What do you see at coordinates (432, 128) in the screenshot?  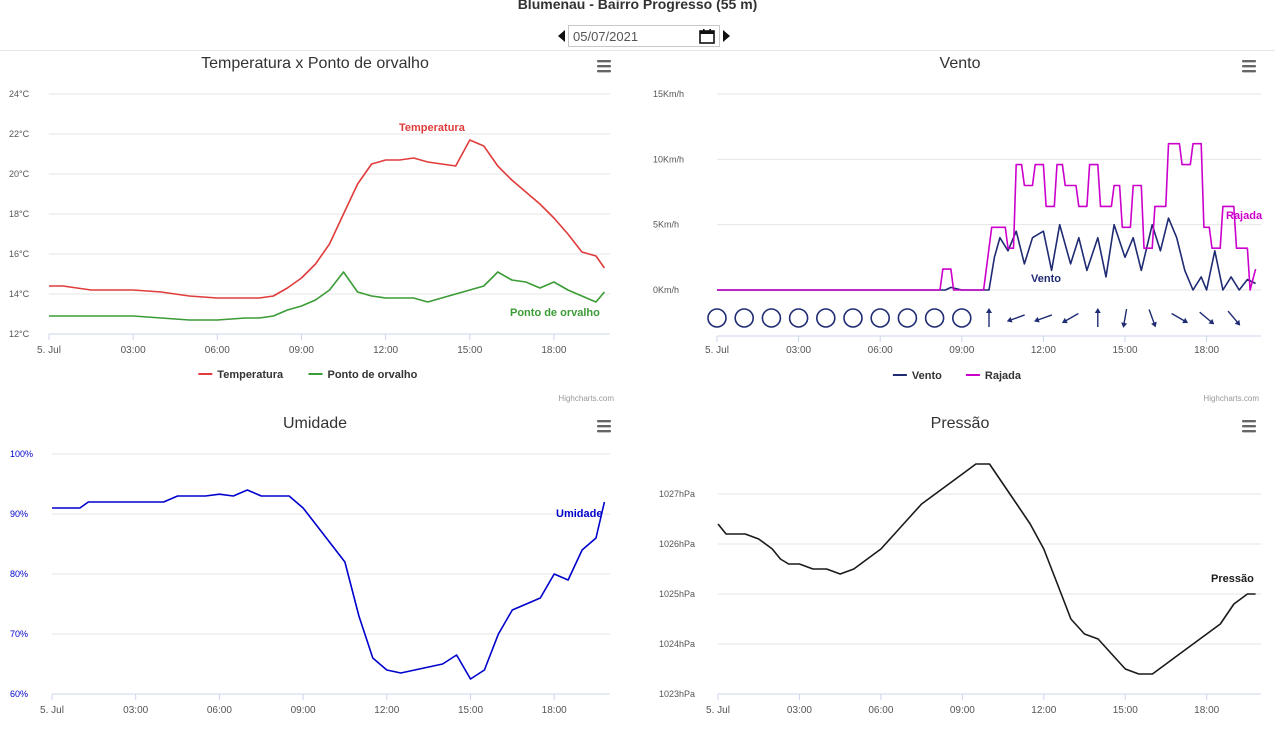 I see `series-label: Temperatura` at bounding box center [432, 128].